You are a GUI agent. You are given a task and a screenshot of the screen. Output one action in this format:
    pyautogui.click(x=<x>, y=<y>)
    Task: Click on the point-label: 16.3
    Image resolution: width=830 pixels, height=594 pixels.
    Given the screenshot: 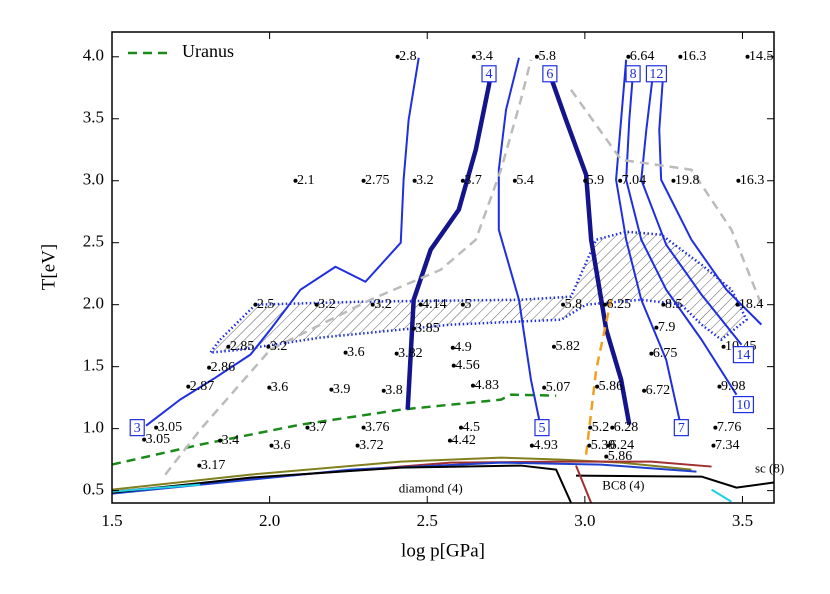 What is the action you would take?
    pyautogui.click(x=694, y=56)
    